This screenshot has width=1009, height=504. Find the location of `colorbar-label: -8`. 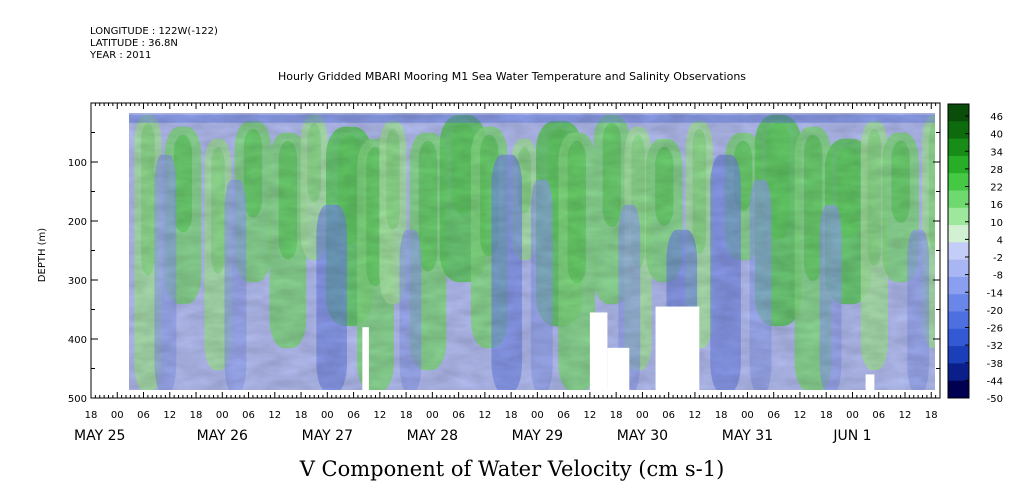

colorbar-label: -8 is located at coordinates (998, 276).